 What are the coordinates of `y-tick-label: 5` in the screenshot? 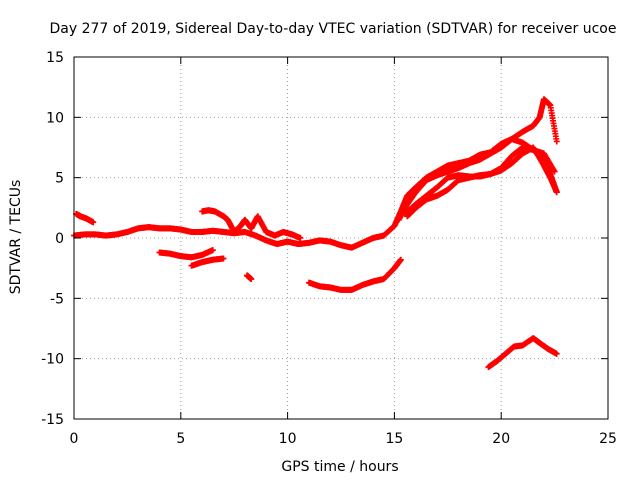 It's located at (59, 179).